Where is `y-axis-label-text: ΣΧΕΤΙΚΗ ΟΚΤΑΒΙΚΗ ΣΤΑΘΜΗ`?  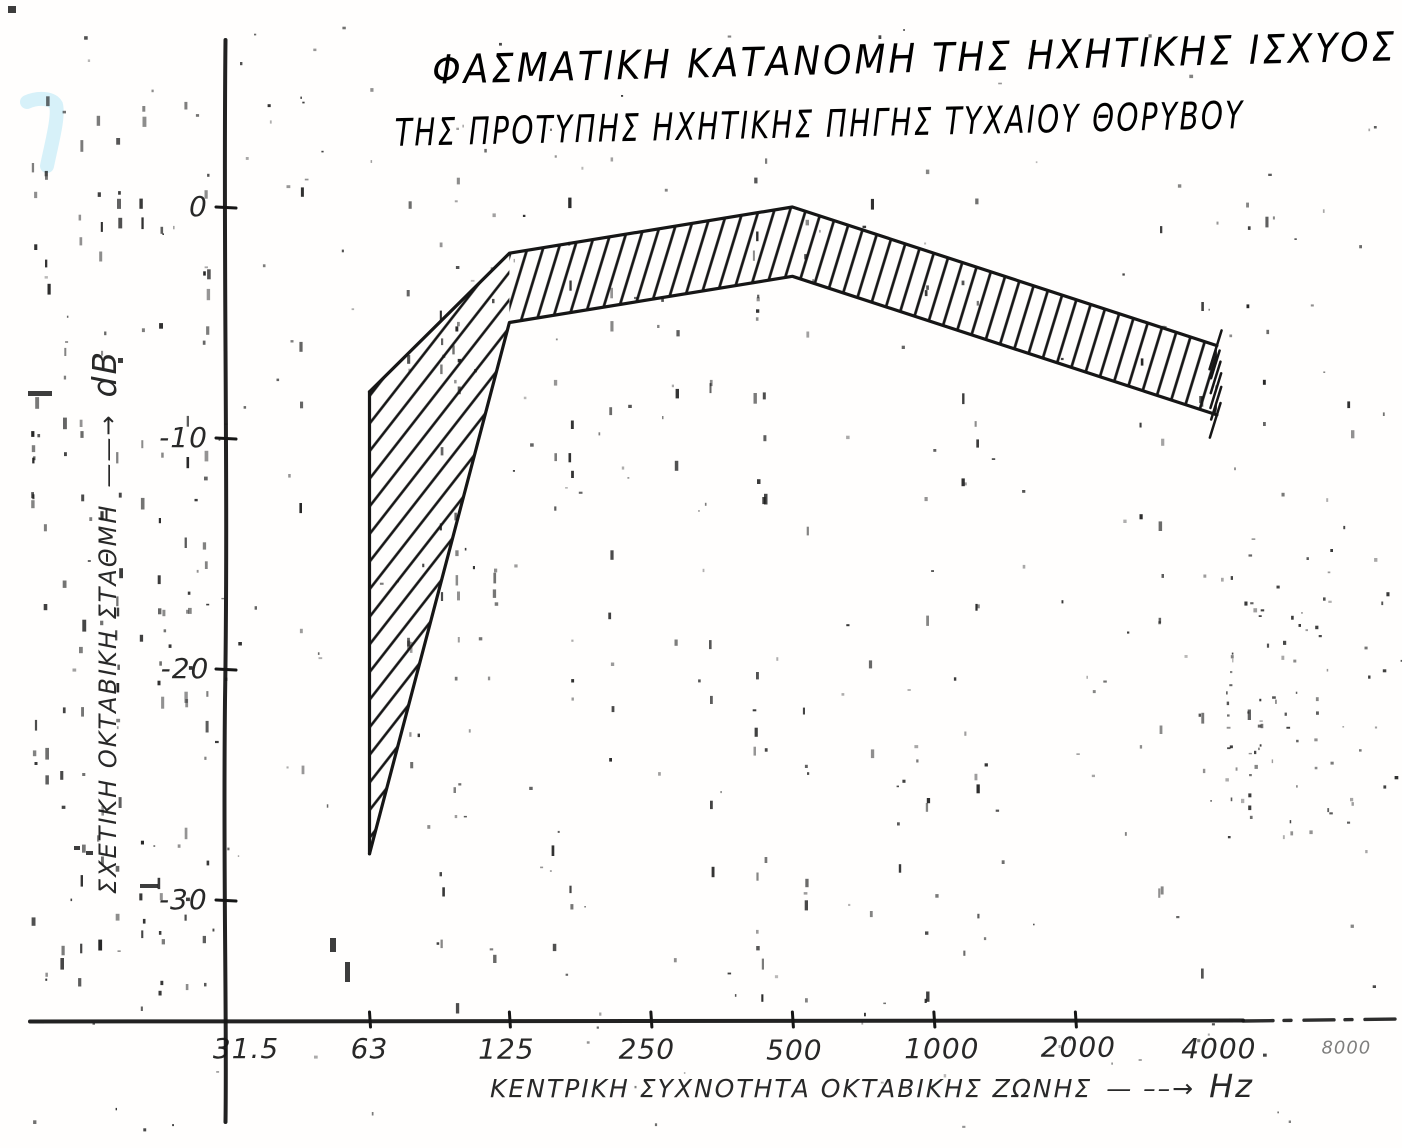 y-axis-label-text: ΣΧΕΤΙΚΗ ΟΚΤΑΒΙΚΗ ΣΤΑΘΜΗ is located at coordinates (108, 699).